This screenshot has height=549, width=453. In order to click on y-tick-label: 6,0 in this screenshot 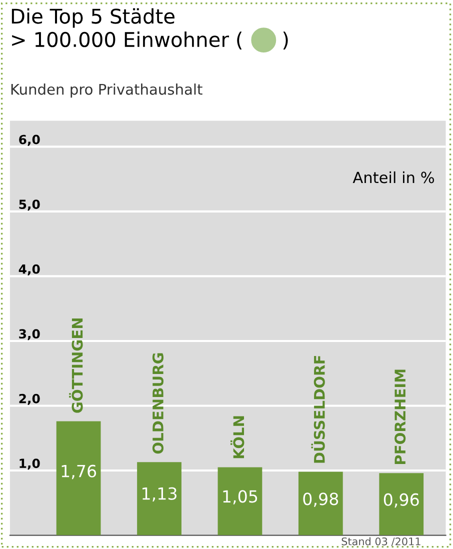, I will do `click(29, 140)`.